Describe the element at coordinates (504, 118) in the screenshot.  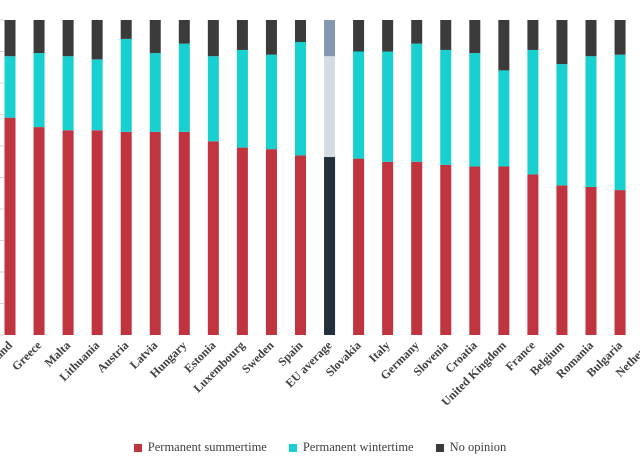
I see `bar-segment-united-kingdom-permanent-wintertime` at that location.